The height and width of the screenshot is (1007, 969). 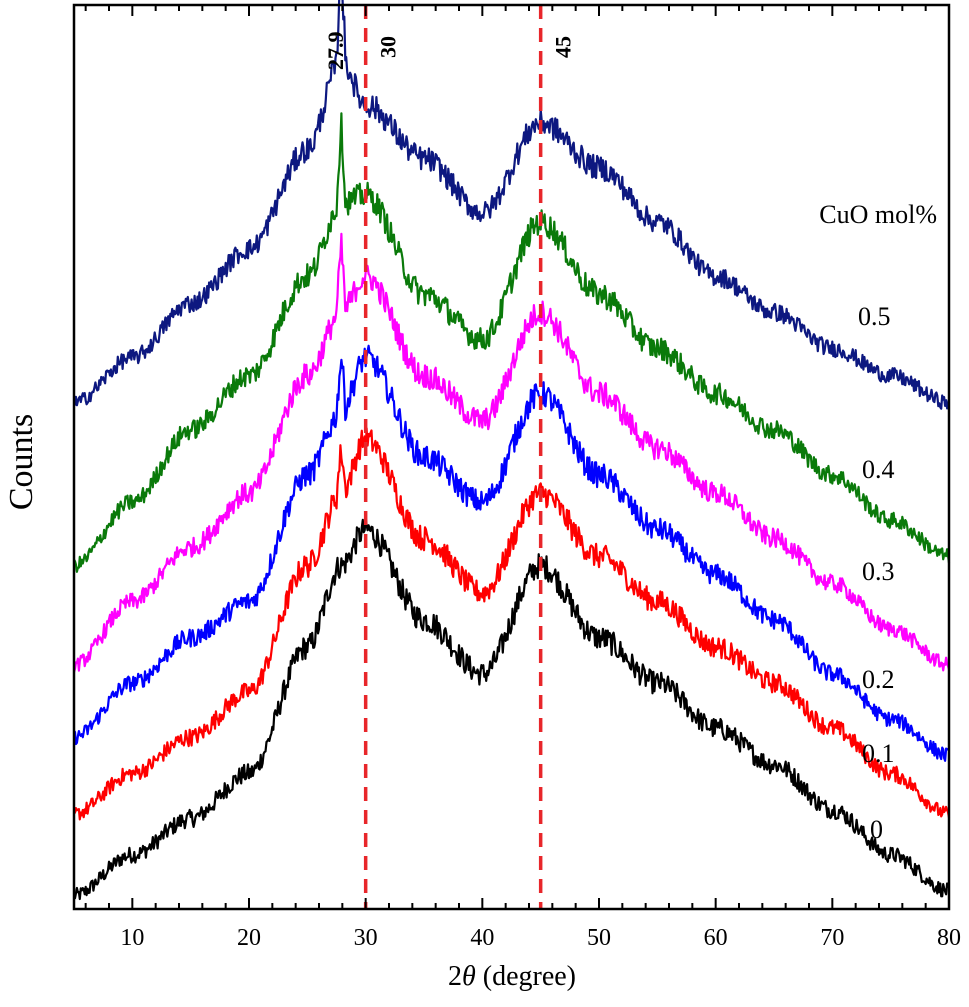 I want to click on series-label-0-5: 0.5, so click(x=874, y=316).